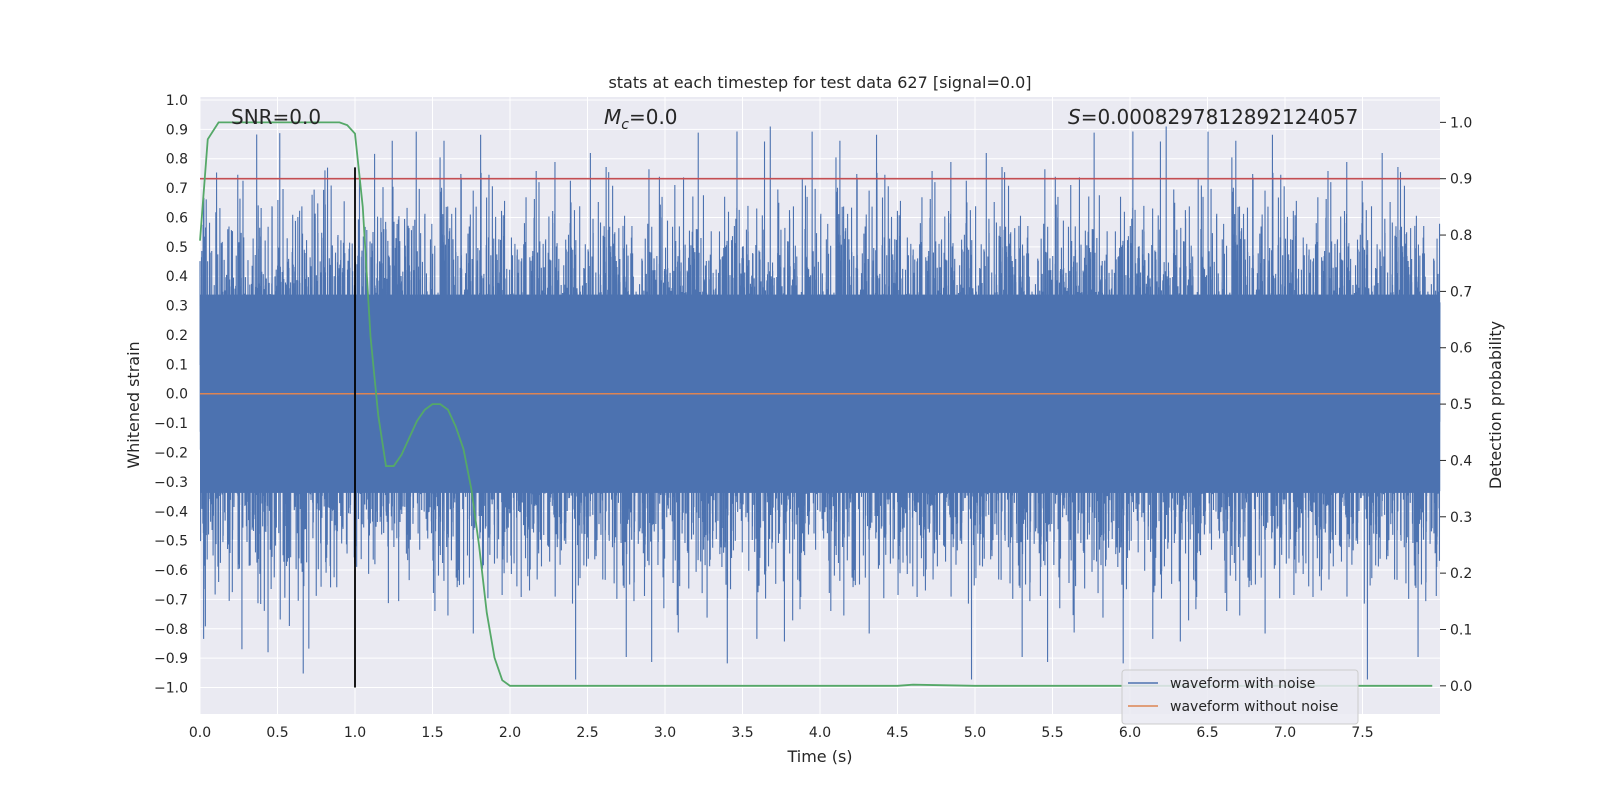 The width and height of the screenshot is (1600, 800). Describe the element at coordinates (510, 733) in the screenshot. I see `x-tick-label: 2.0` at that location.